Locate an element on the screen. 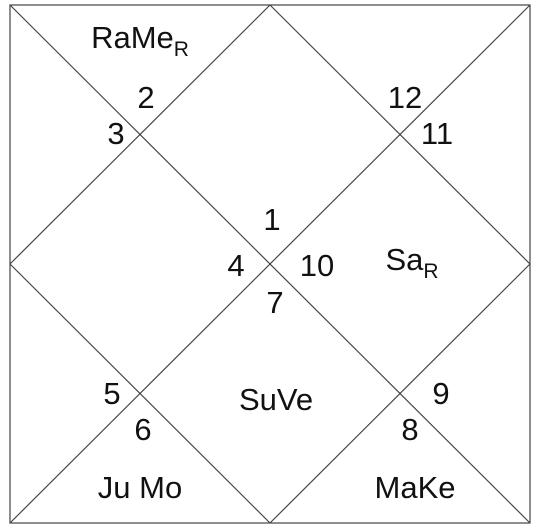  planet-label: SuVe is located at coordinates (276, 399).